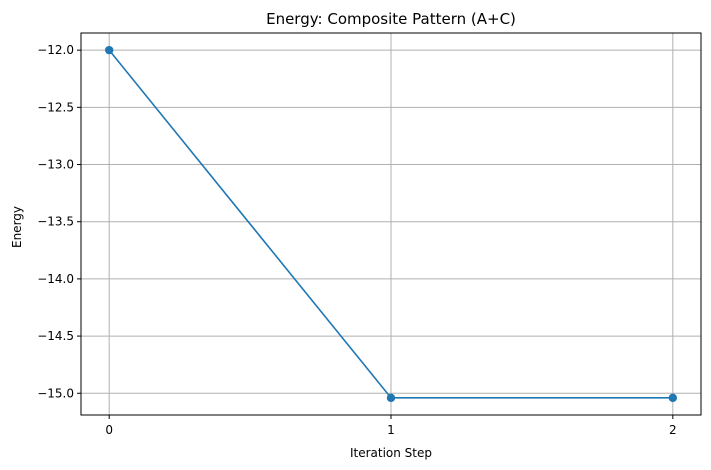  I want to click on y-tick-label: −14.0, so click(55, 279).